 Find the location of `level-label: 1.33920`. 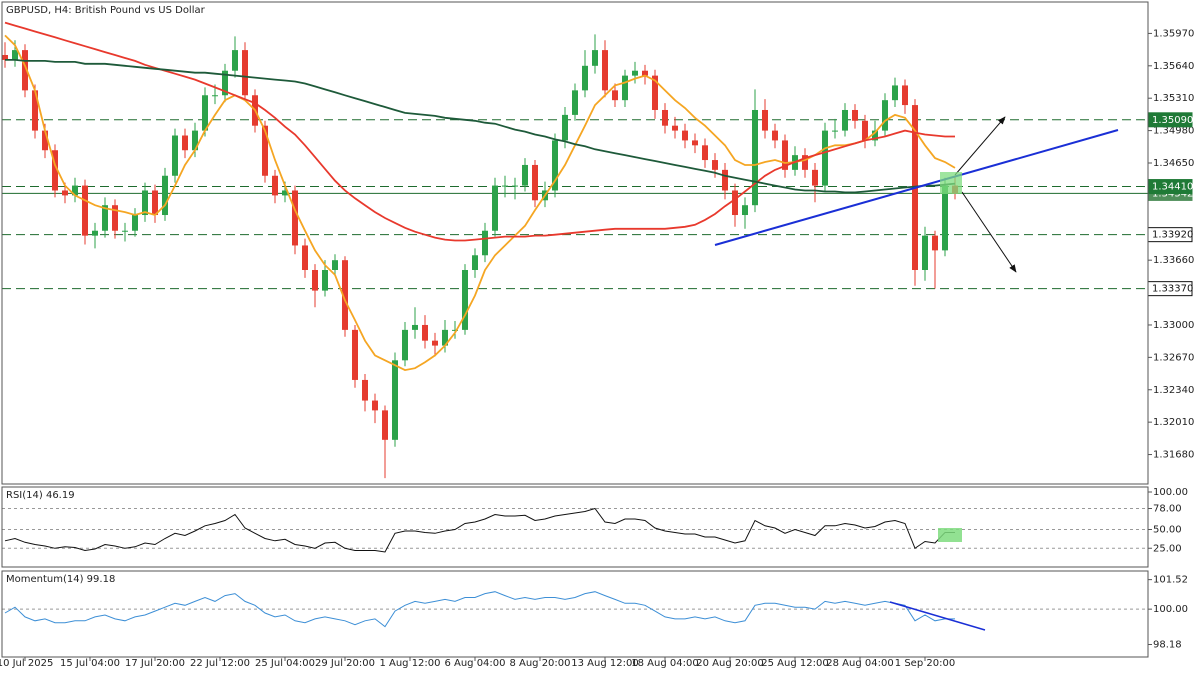

level-label: 1.33920 is located at coordinates (1172, 235).